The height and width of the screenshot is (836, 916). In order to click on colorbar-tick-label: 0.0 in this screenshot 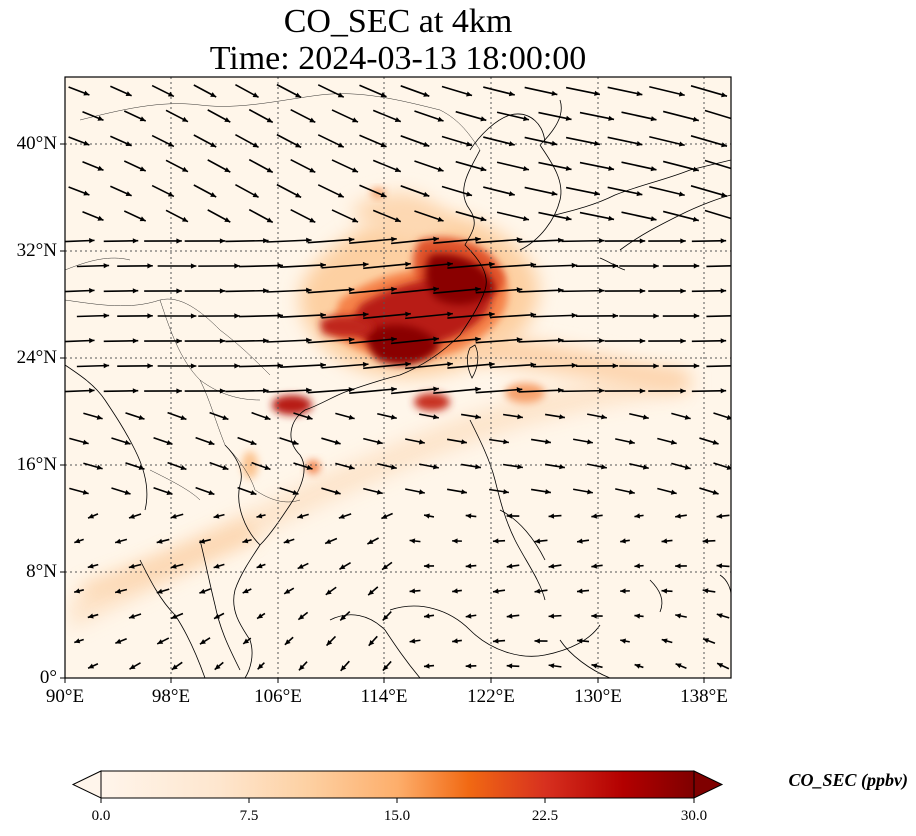, I will do `click(101, 816)`.